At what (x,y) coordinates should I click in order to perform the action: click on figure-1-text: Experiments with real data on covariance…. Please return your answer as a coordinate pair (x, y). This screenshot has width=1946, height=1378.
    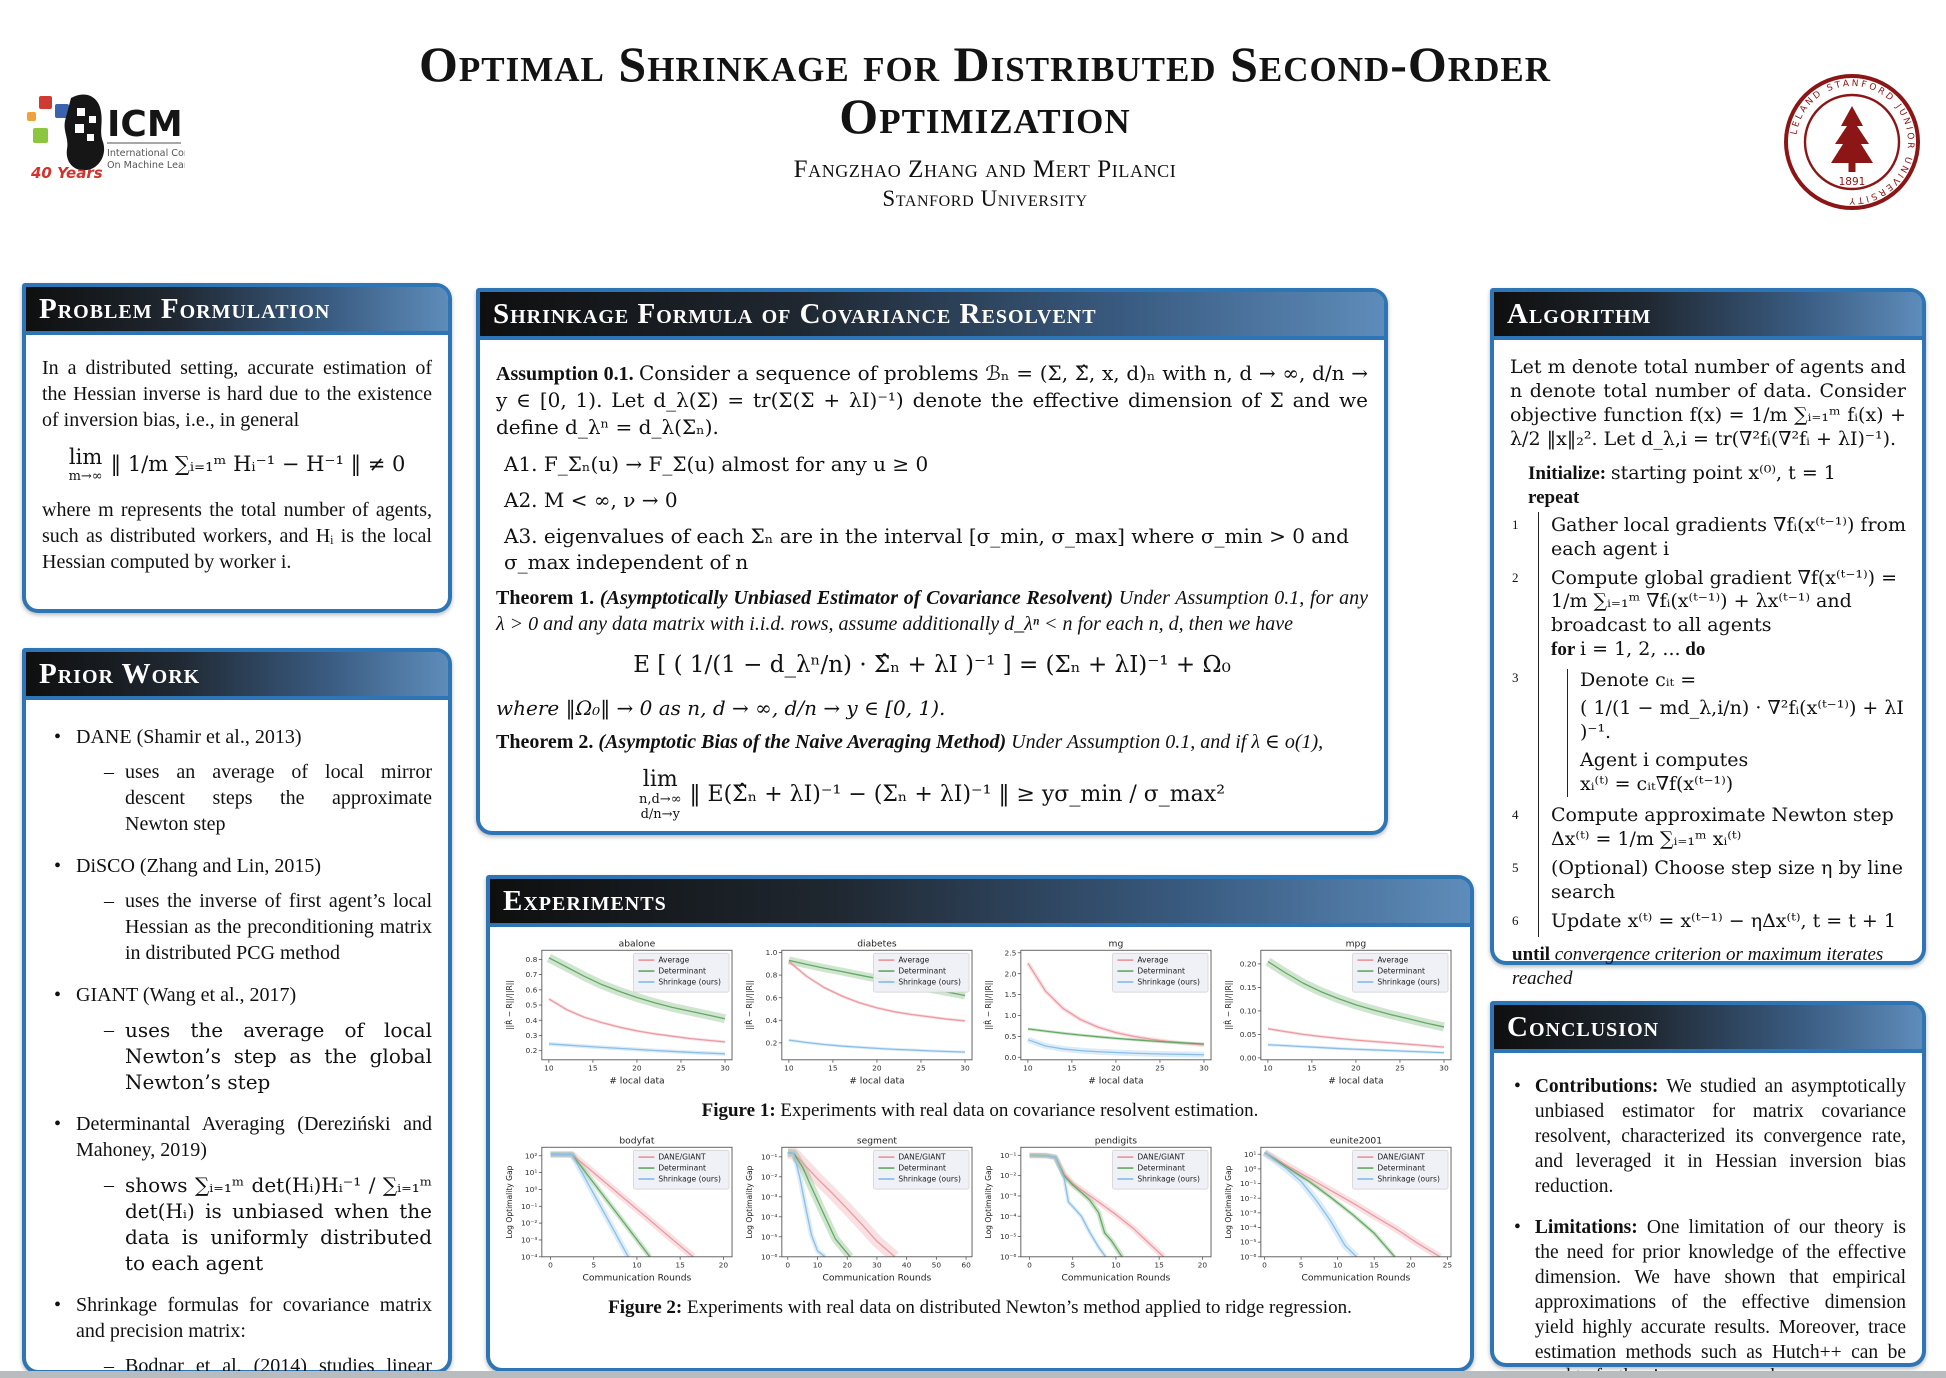
    Looking at the image, I should click on (1019, 1110).